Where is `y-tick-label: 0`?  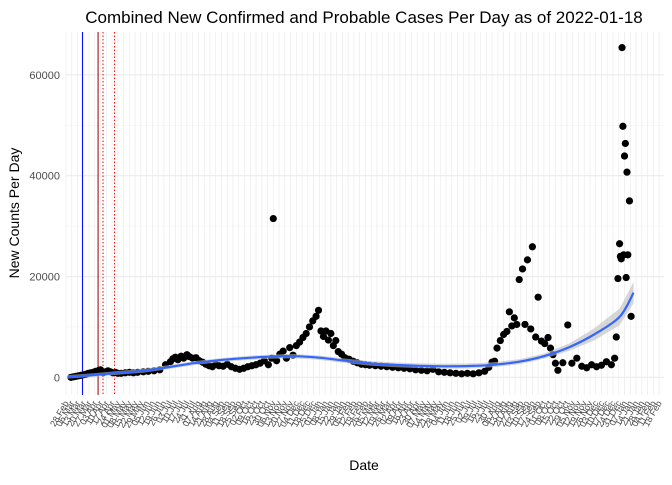 y-tick-label: 0 is located at coordinates (57, 378).